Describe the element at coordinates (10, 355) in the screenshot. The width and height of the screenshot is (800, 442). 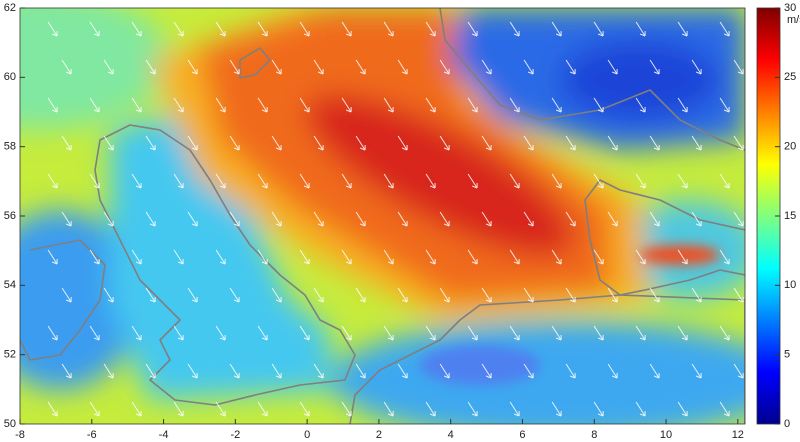
I see `y-tick-label: 52` at that location.